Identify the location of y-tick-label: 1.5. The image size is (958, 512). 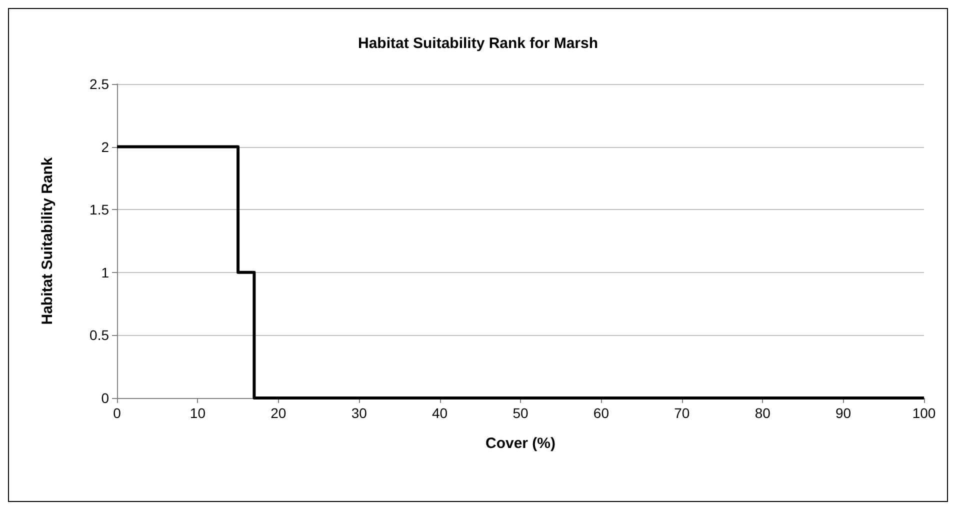
(100, 210).